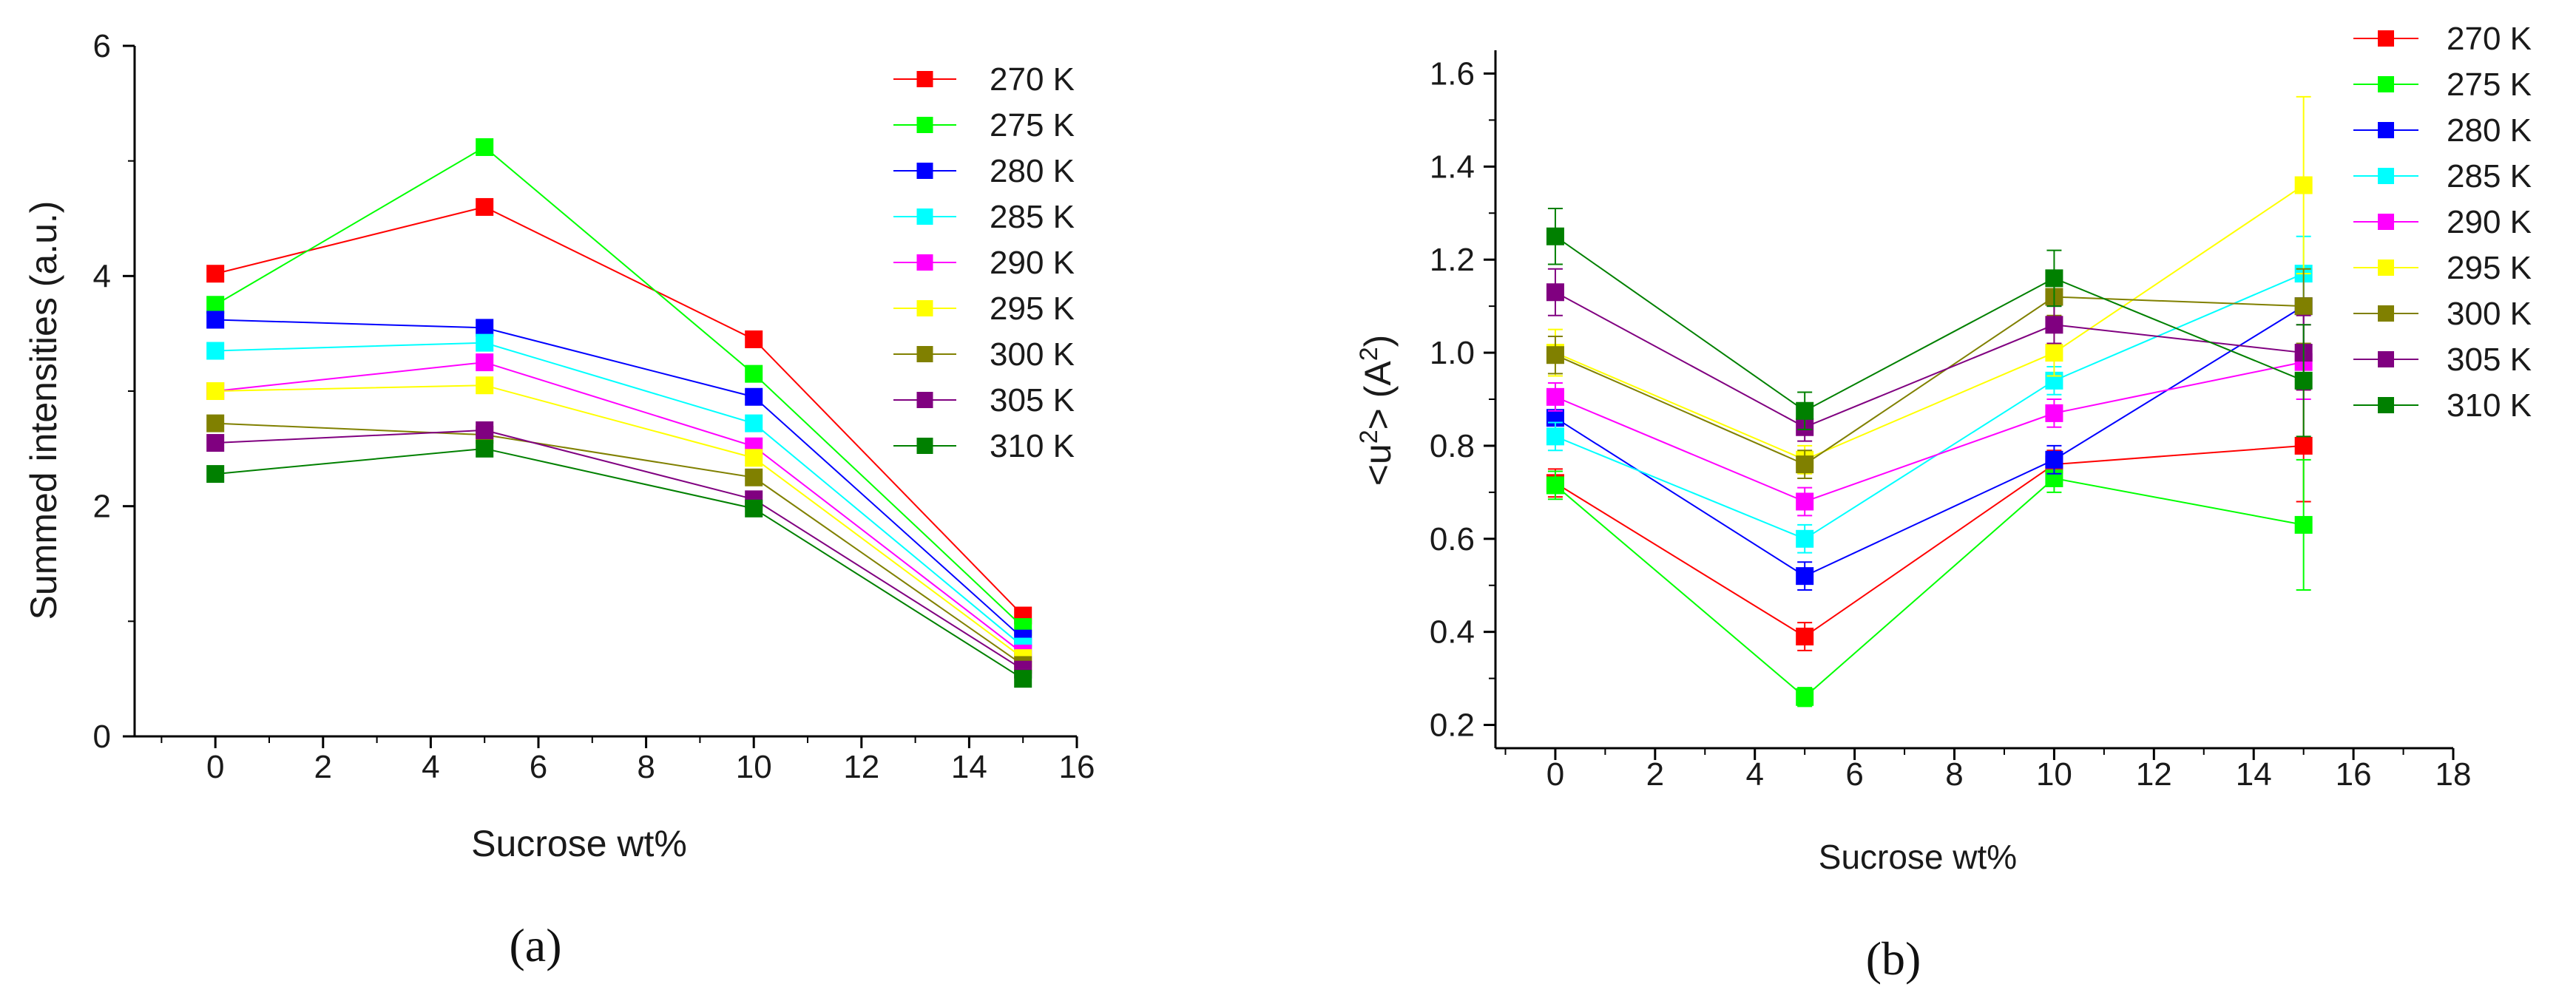  I want to click on legend-entry: 300 K, so click(984, 354).